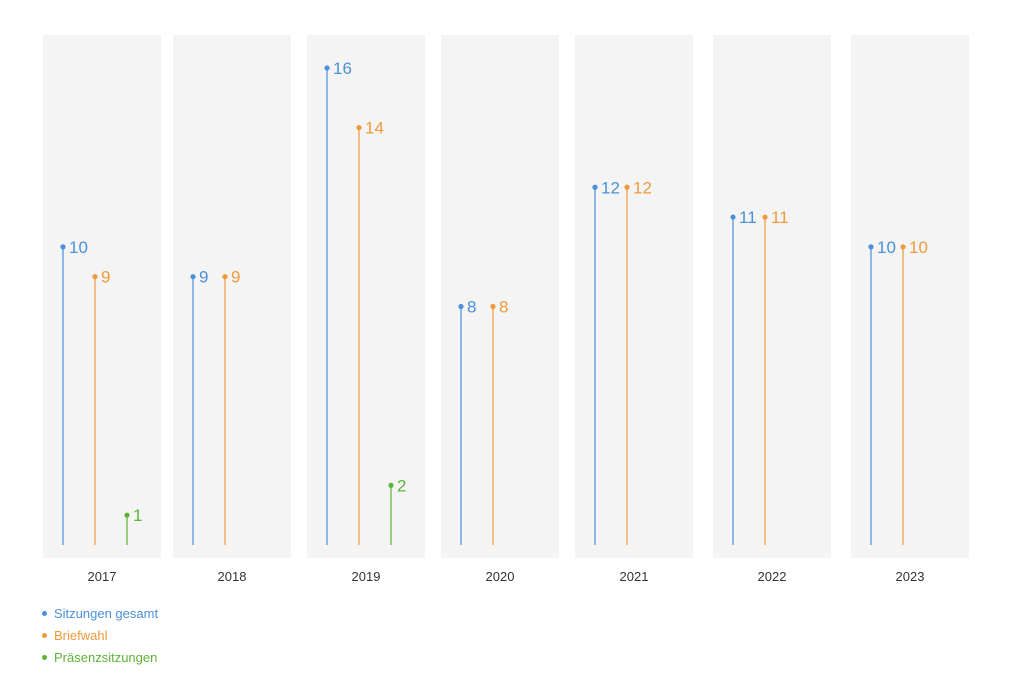 The width and height of the screenshot is (1016, 695). Describe the element at coordinates (500, 296) in the screenshot. I see `panel-2020` at that location.